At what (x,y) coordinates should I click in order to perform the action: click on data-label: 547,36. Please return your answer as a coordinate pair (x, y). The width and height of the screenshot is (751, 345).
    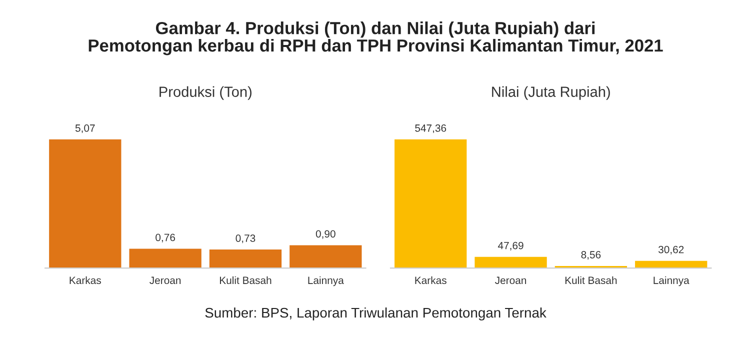
    Looking at the image, I should click on (430, 129).